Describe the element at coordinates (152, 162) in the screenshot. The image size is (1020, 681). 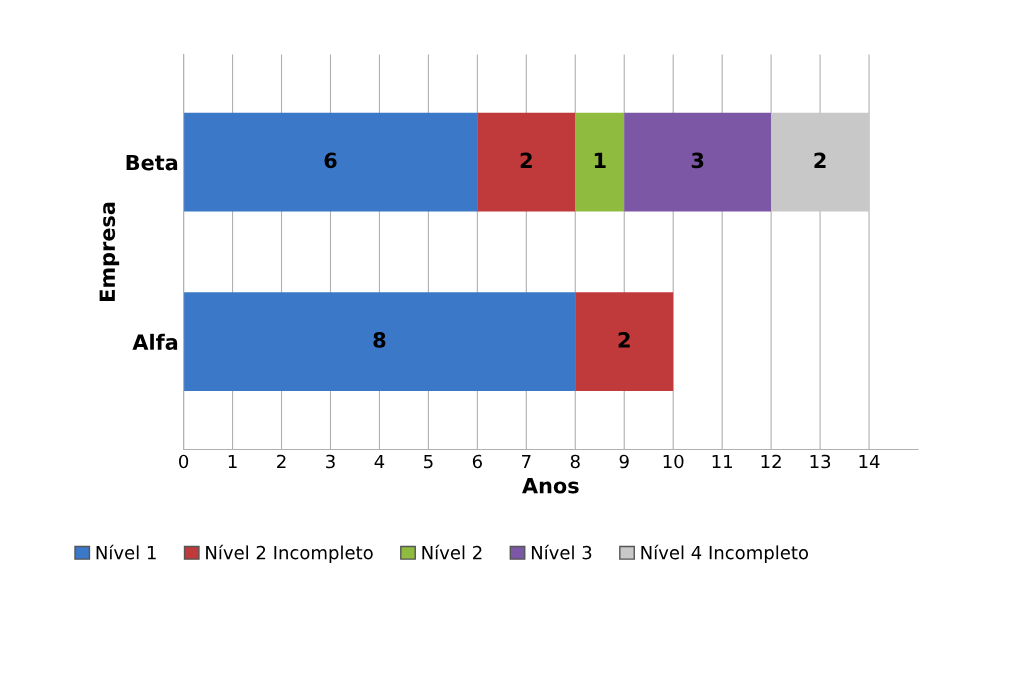
I see `y-tick-label: Beta` at that location.